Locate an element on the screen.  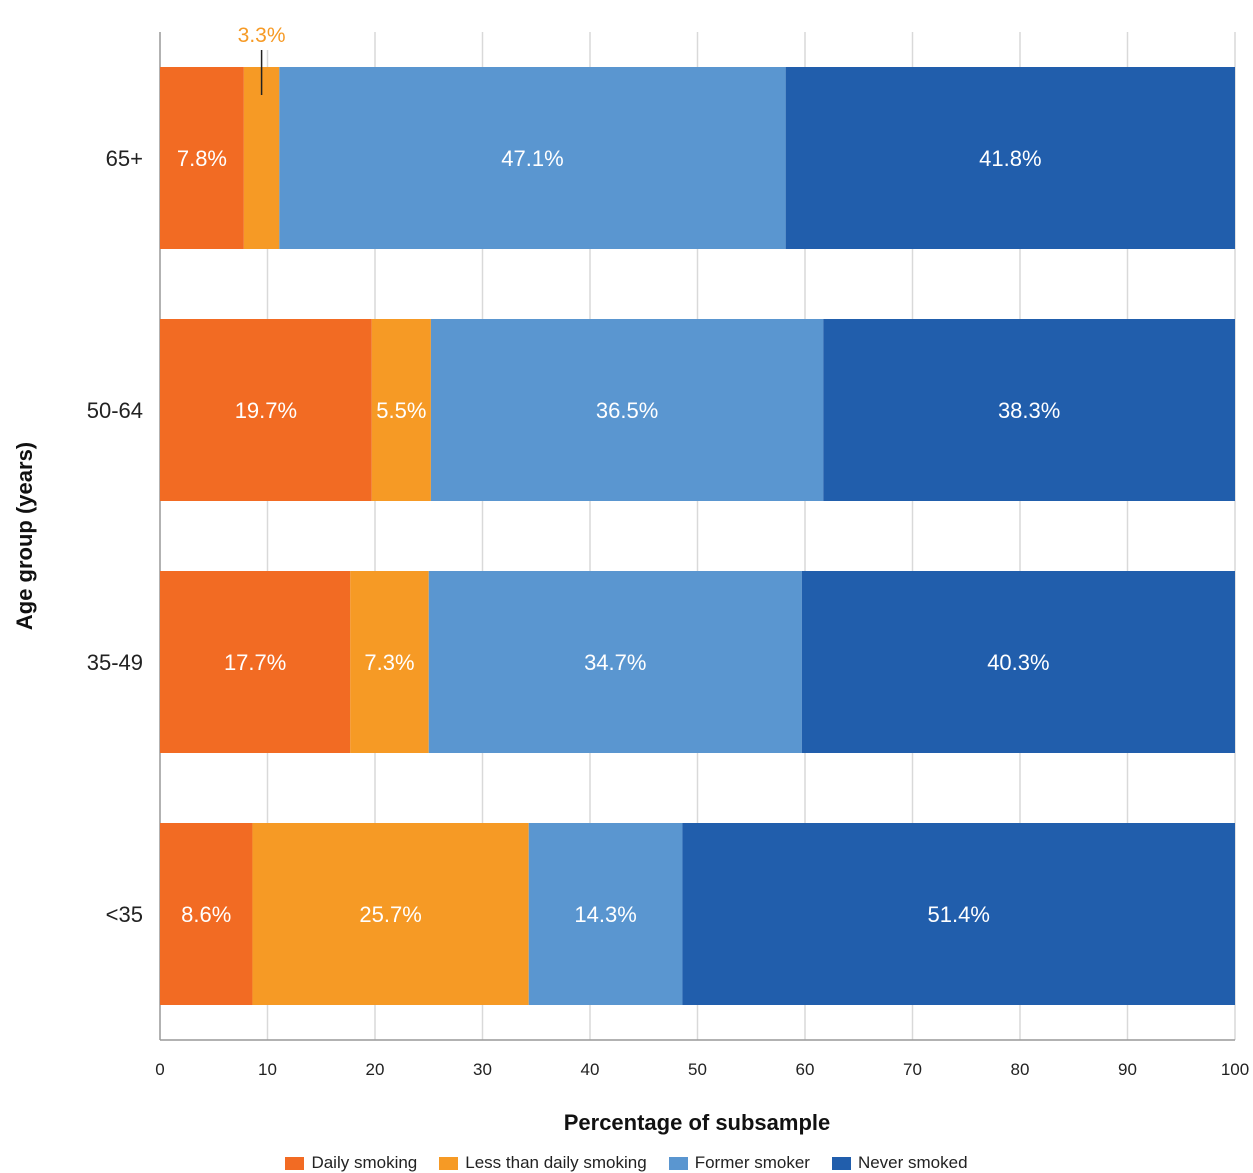
category-label: 50-64 is located at coordinates (115, 410).